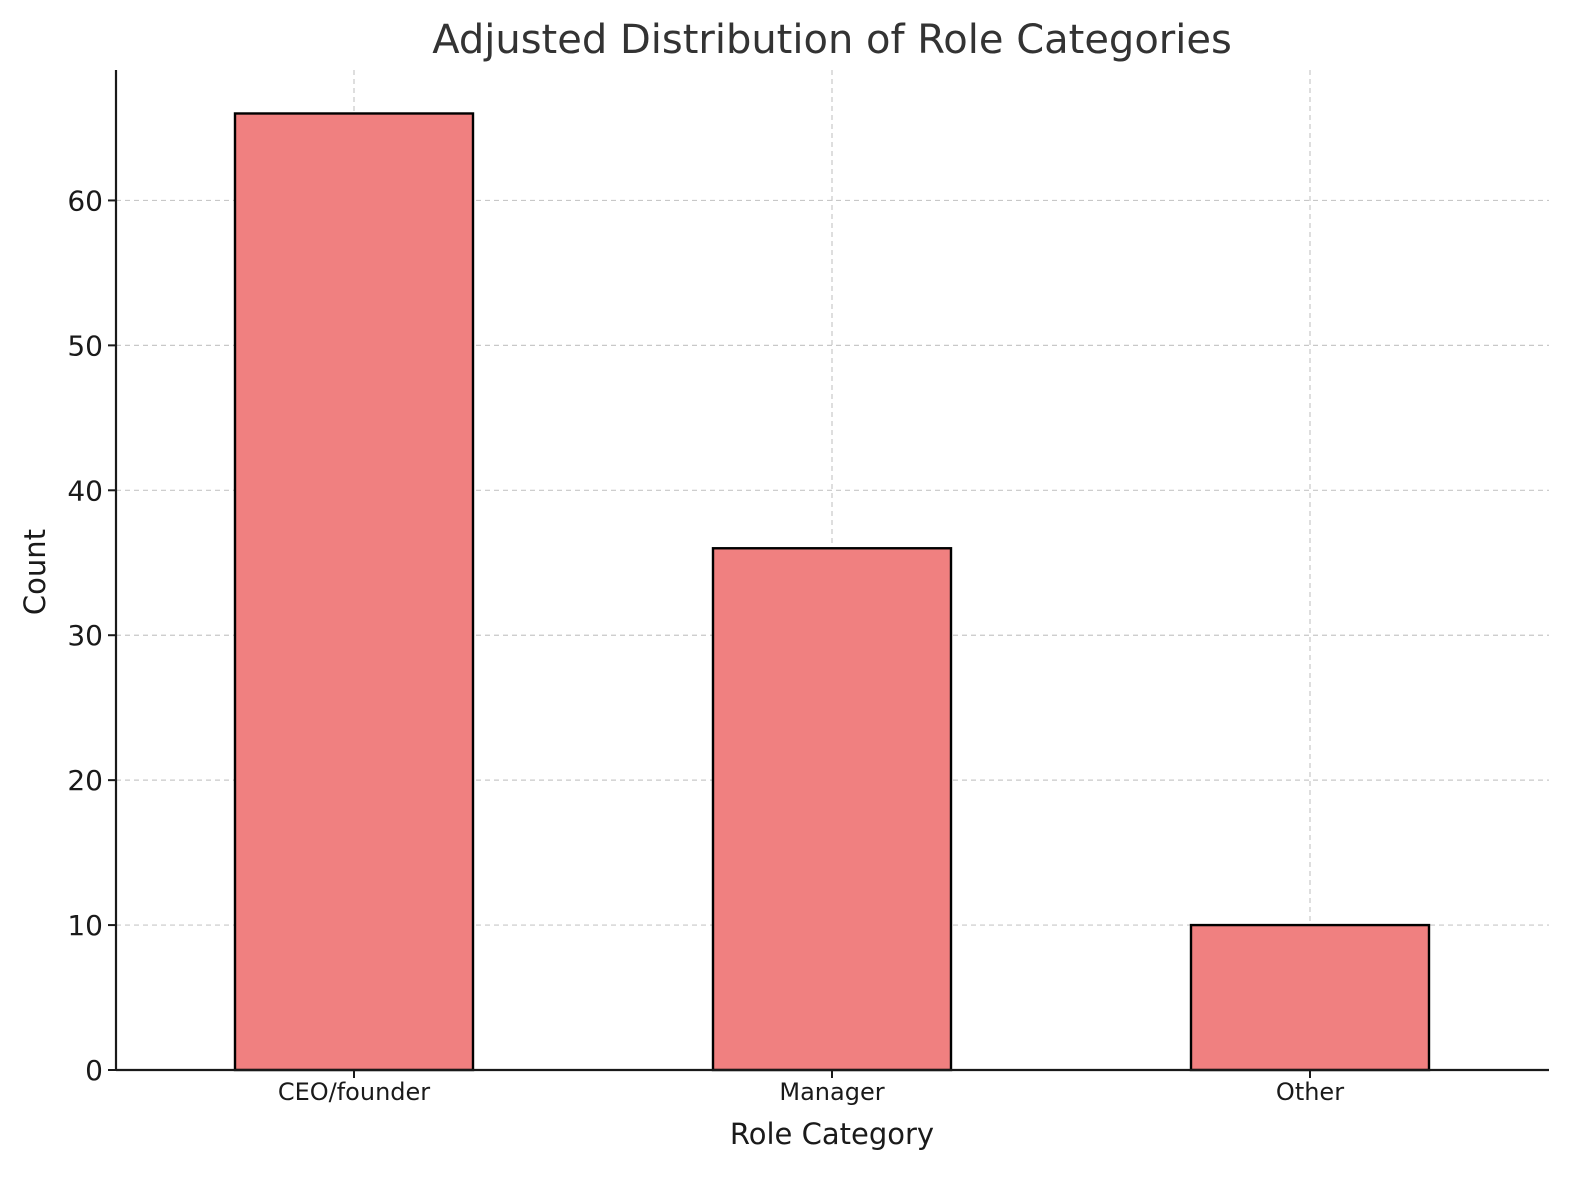 Image resolution: width=1580 pixels, height=1180 pixels. I want to click on y-axis-label: Count, so click(35, 572).